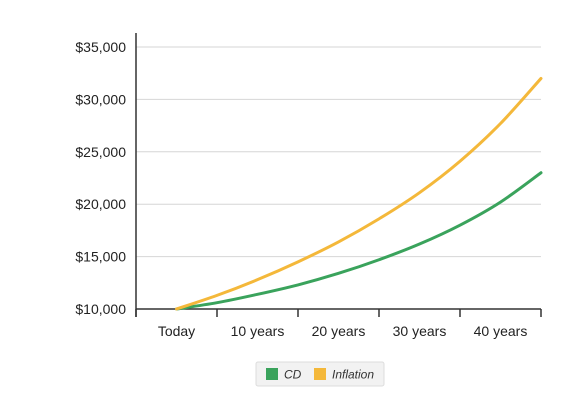 The image size is (567, 417). What do you see at coordinates (293, 375) in the screenshot?
I see `legend-label-cd: CD` at bounding box center [293, 375].